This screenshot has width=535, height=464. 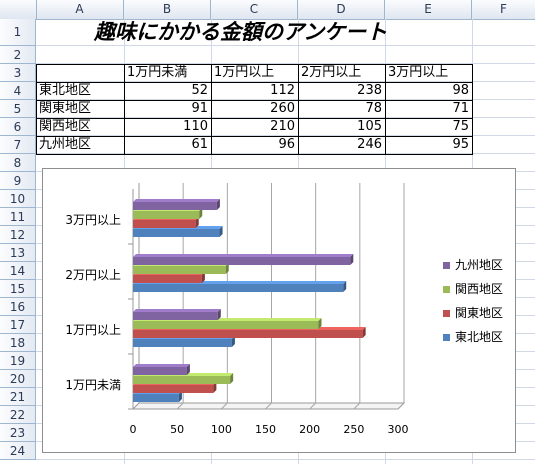 What do you see at coordinates (479, 289) in the screenshot?
I see `legend-entry: 関西地区` at bounding box center [479, 289].